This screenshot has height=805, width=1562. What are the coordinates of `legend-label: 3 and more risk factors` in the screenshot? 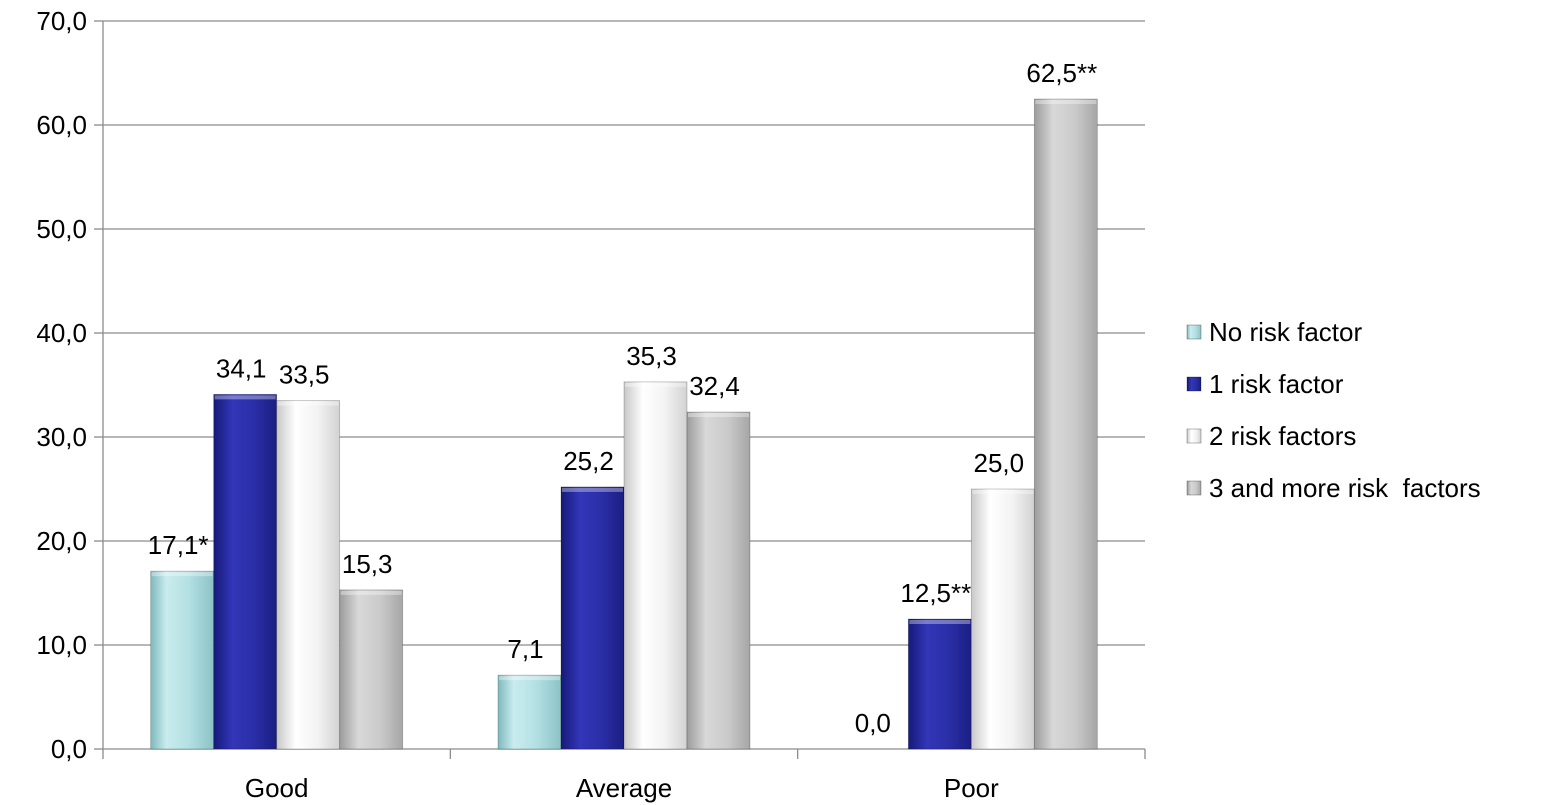 It's located at (1345, 488).